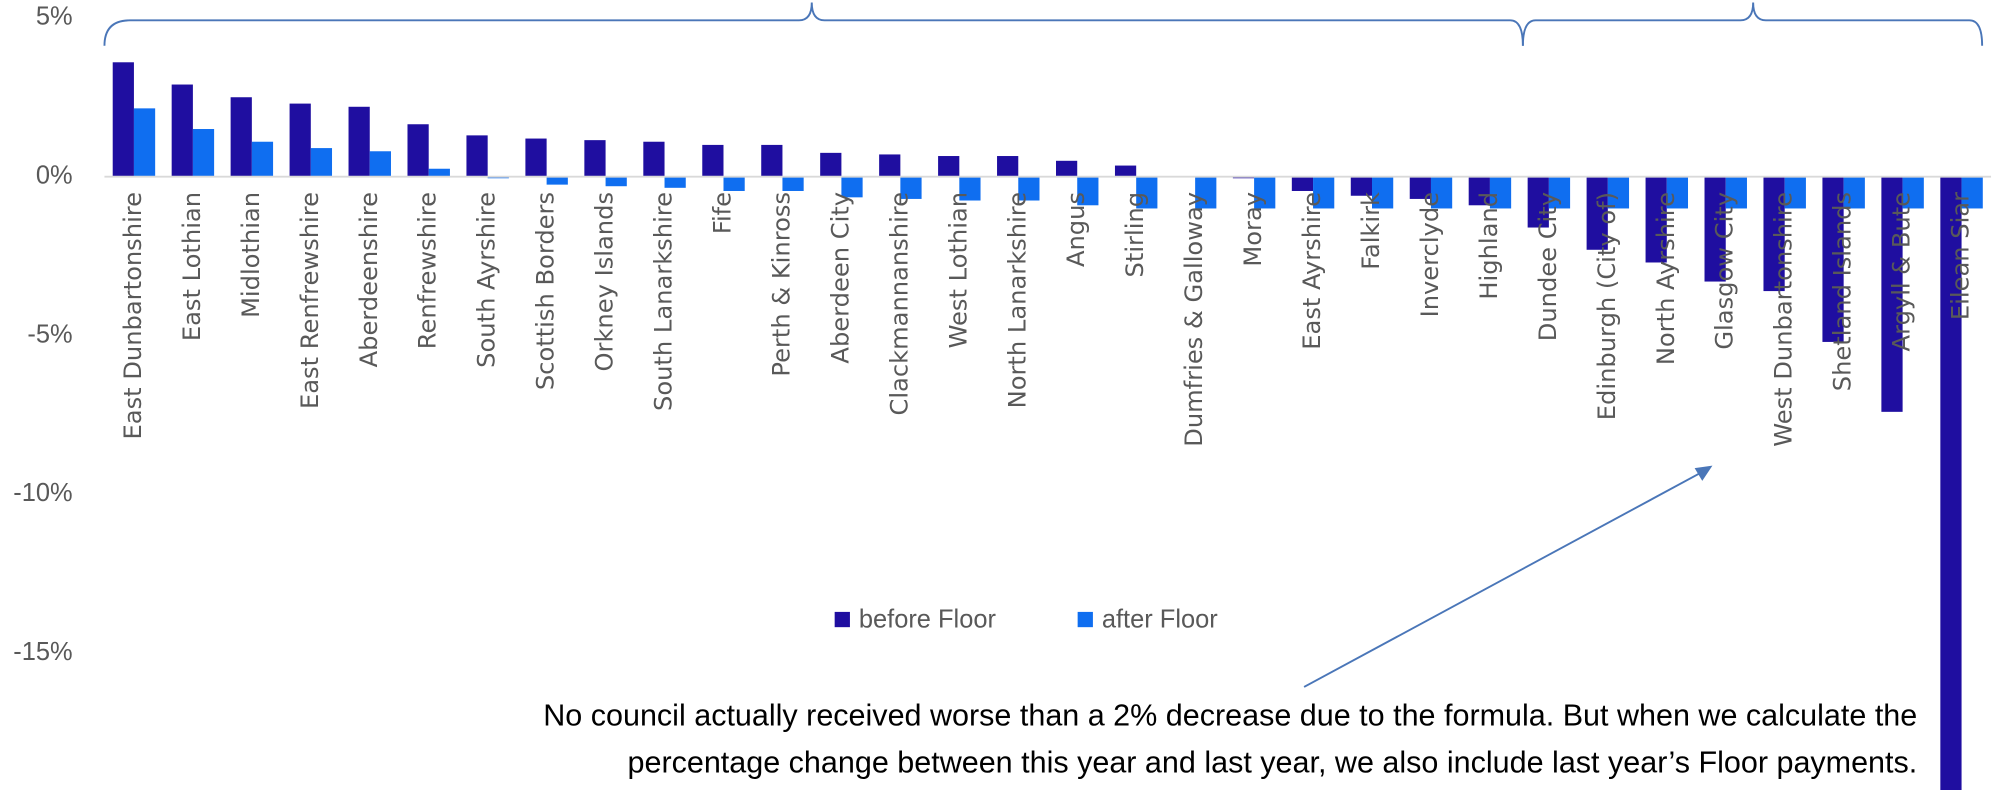  I want to click on x-tick-label: Stirling, so click(1135, 235).